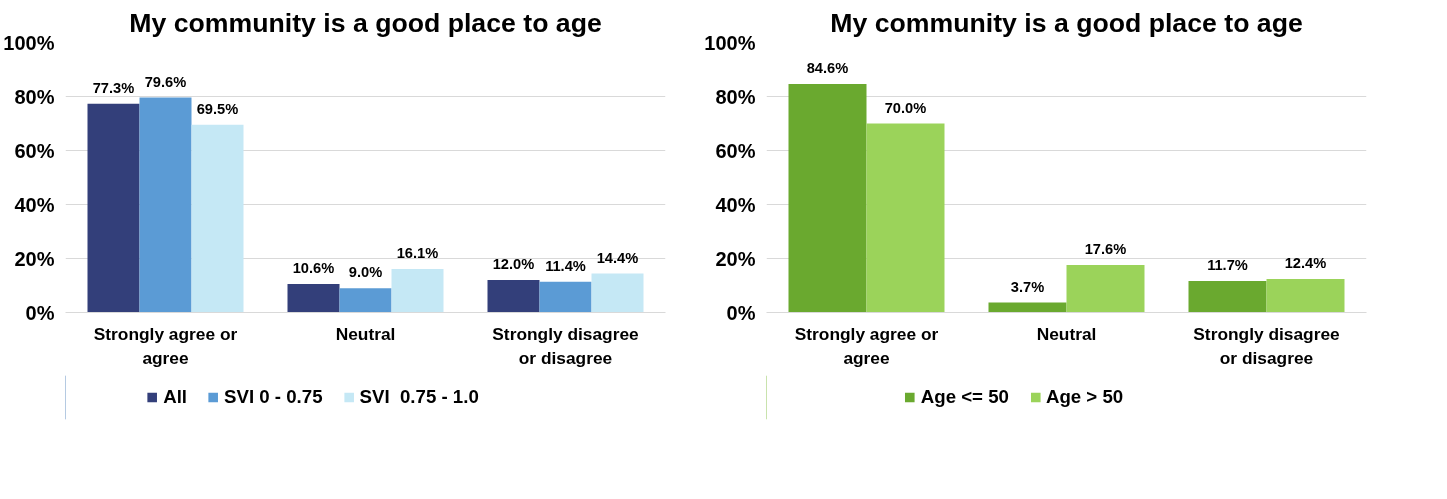  What do you see at coordinates (165, 81) in the screenshot?
I see `data-label: 79.6%` at bounding box center [165, 81].